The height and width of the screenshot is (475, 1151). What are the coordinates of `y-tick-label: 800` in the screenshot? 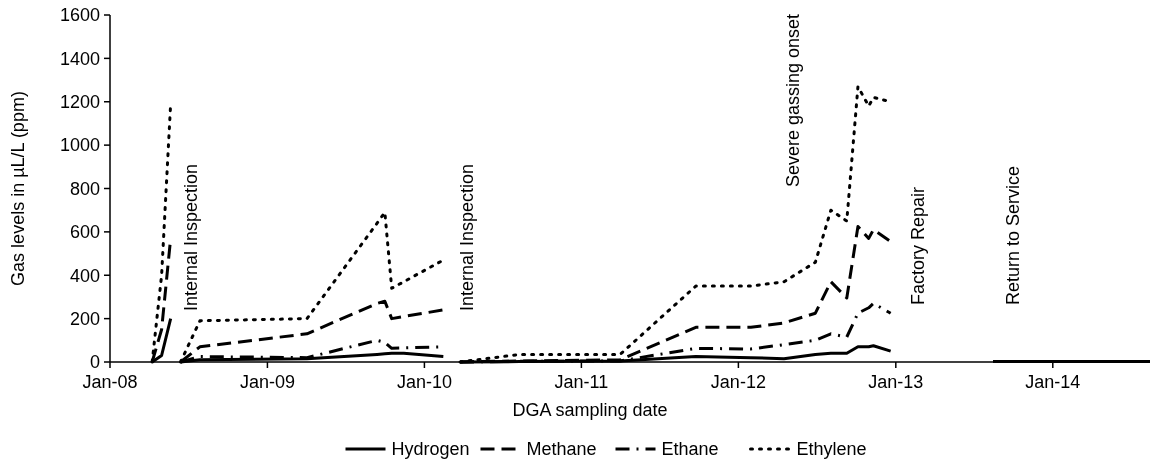 It's located at (84, 188).